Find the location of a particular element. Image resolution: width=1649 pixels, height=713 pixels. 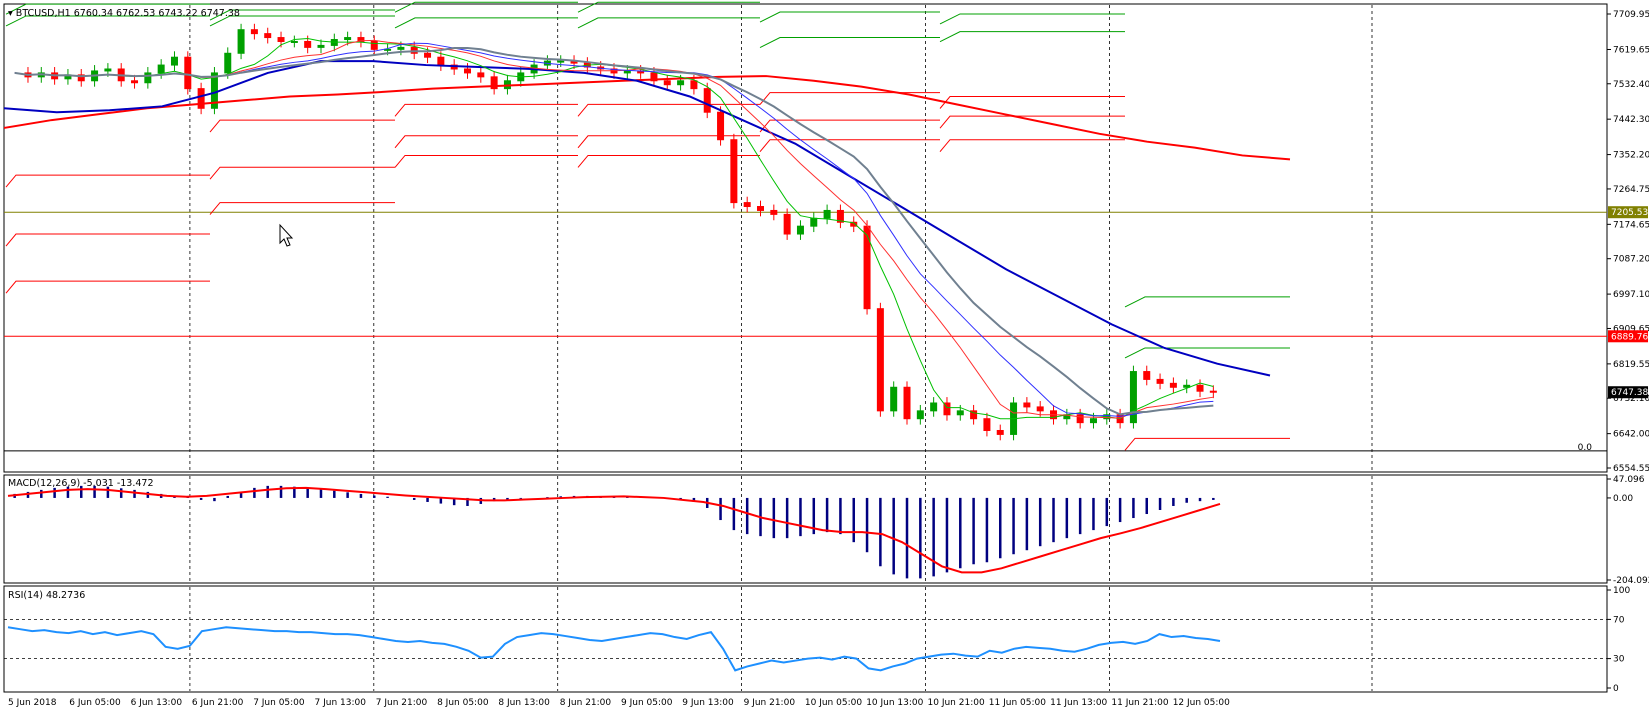

macd-tick-label: 0.00 is located at coordinates (1623, 499).